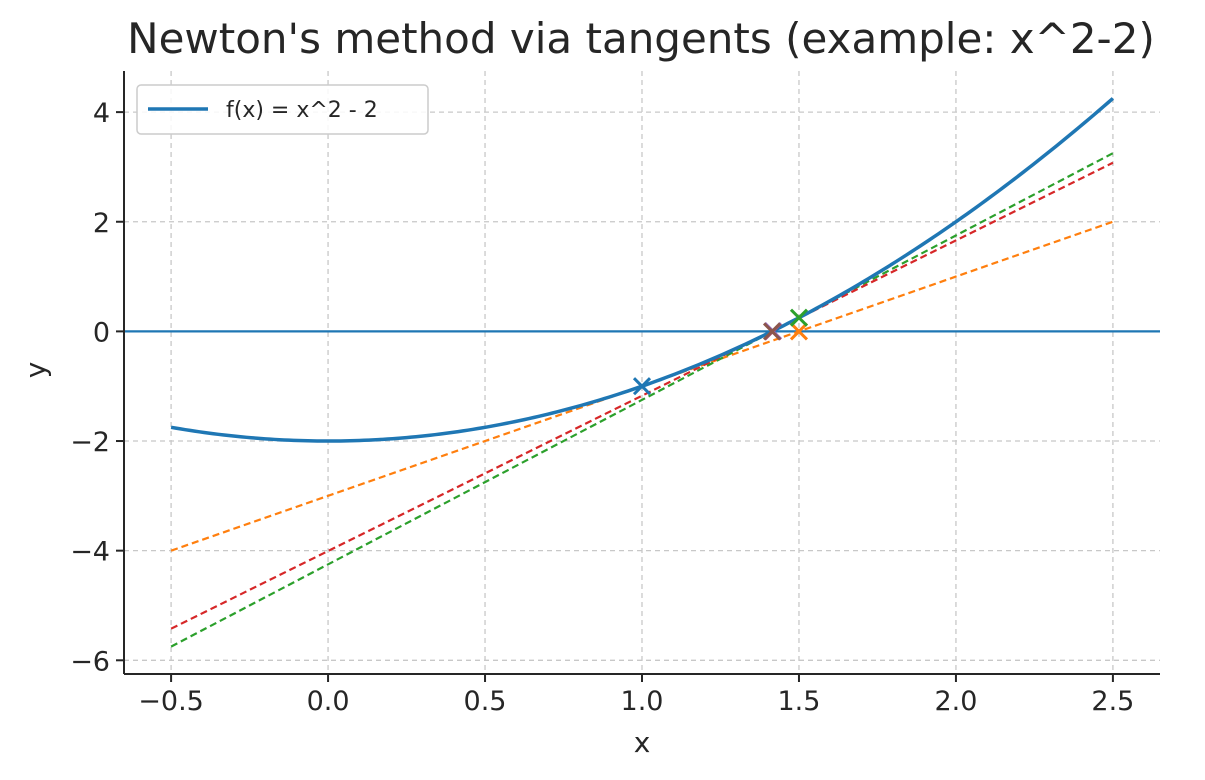 The width and height of the screenshot is (1205, 780). Describe the element at coordinates (171, 701) in the screenshot. I see `x-tick-label: −0.5` at that location.